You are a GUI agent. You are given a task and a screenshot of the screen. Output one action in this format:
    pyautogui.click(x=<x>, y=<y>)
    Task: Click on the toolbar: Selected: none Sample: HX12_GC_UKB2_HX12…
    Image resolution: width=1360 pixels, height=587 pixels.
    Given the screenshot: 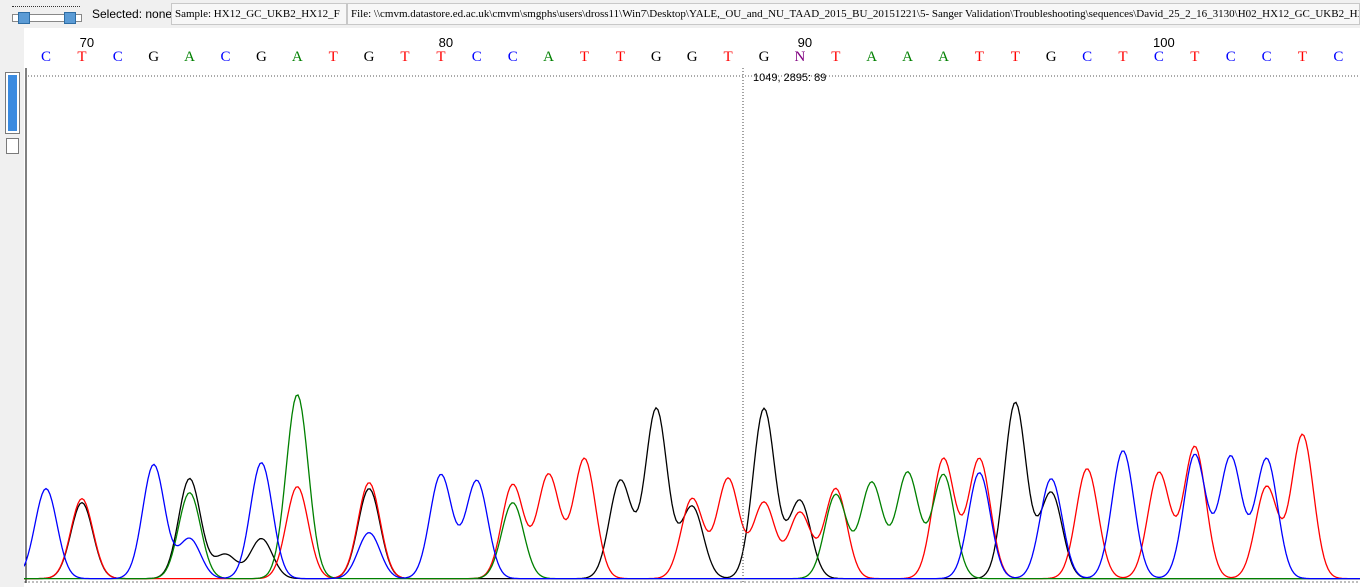 What is the action you would take?
    pyautogui.click(x=680, y=14)
    